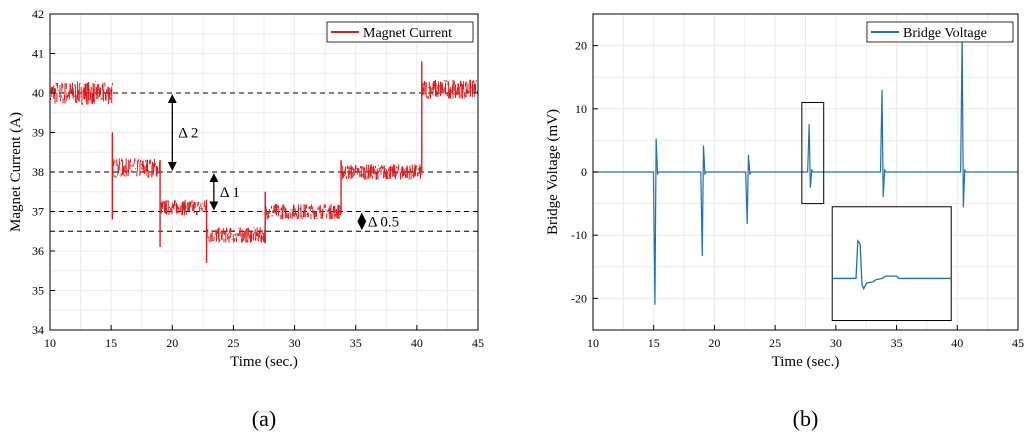  I want to click on a-x-tick-label: 15, so click(111, 343).